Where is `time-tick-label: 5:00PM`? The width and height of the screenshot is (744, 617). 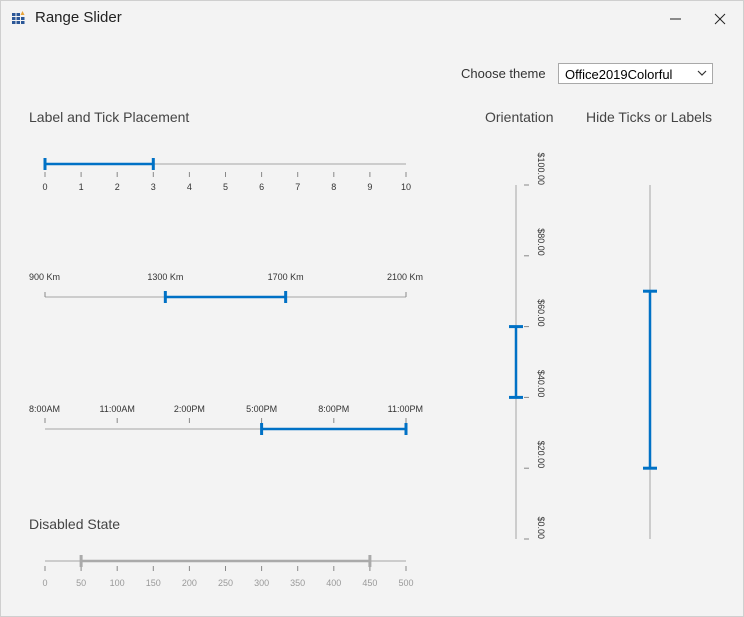 time-tick-label: 5:00PM is located at coordinates (261, 409).